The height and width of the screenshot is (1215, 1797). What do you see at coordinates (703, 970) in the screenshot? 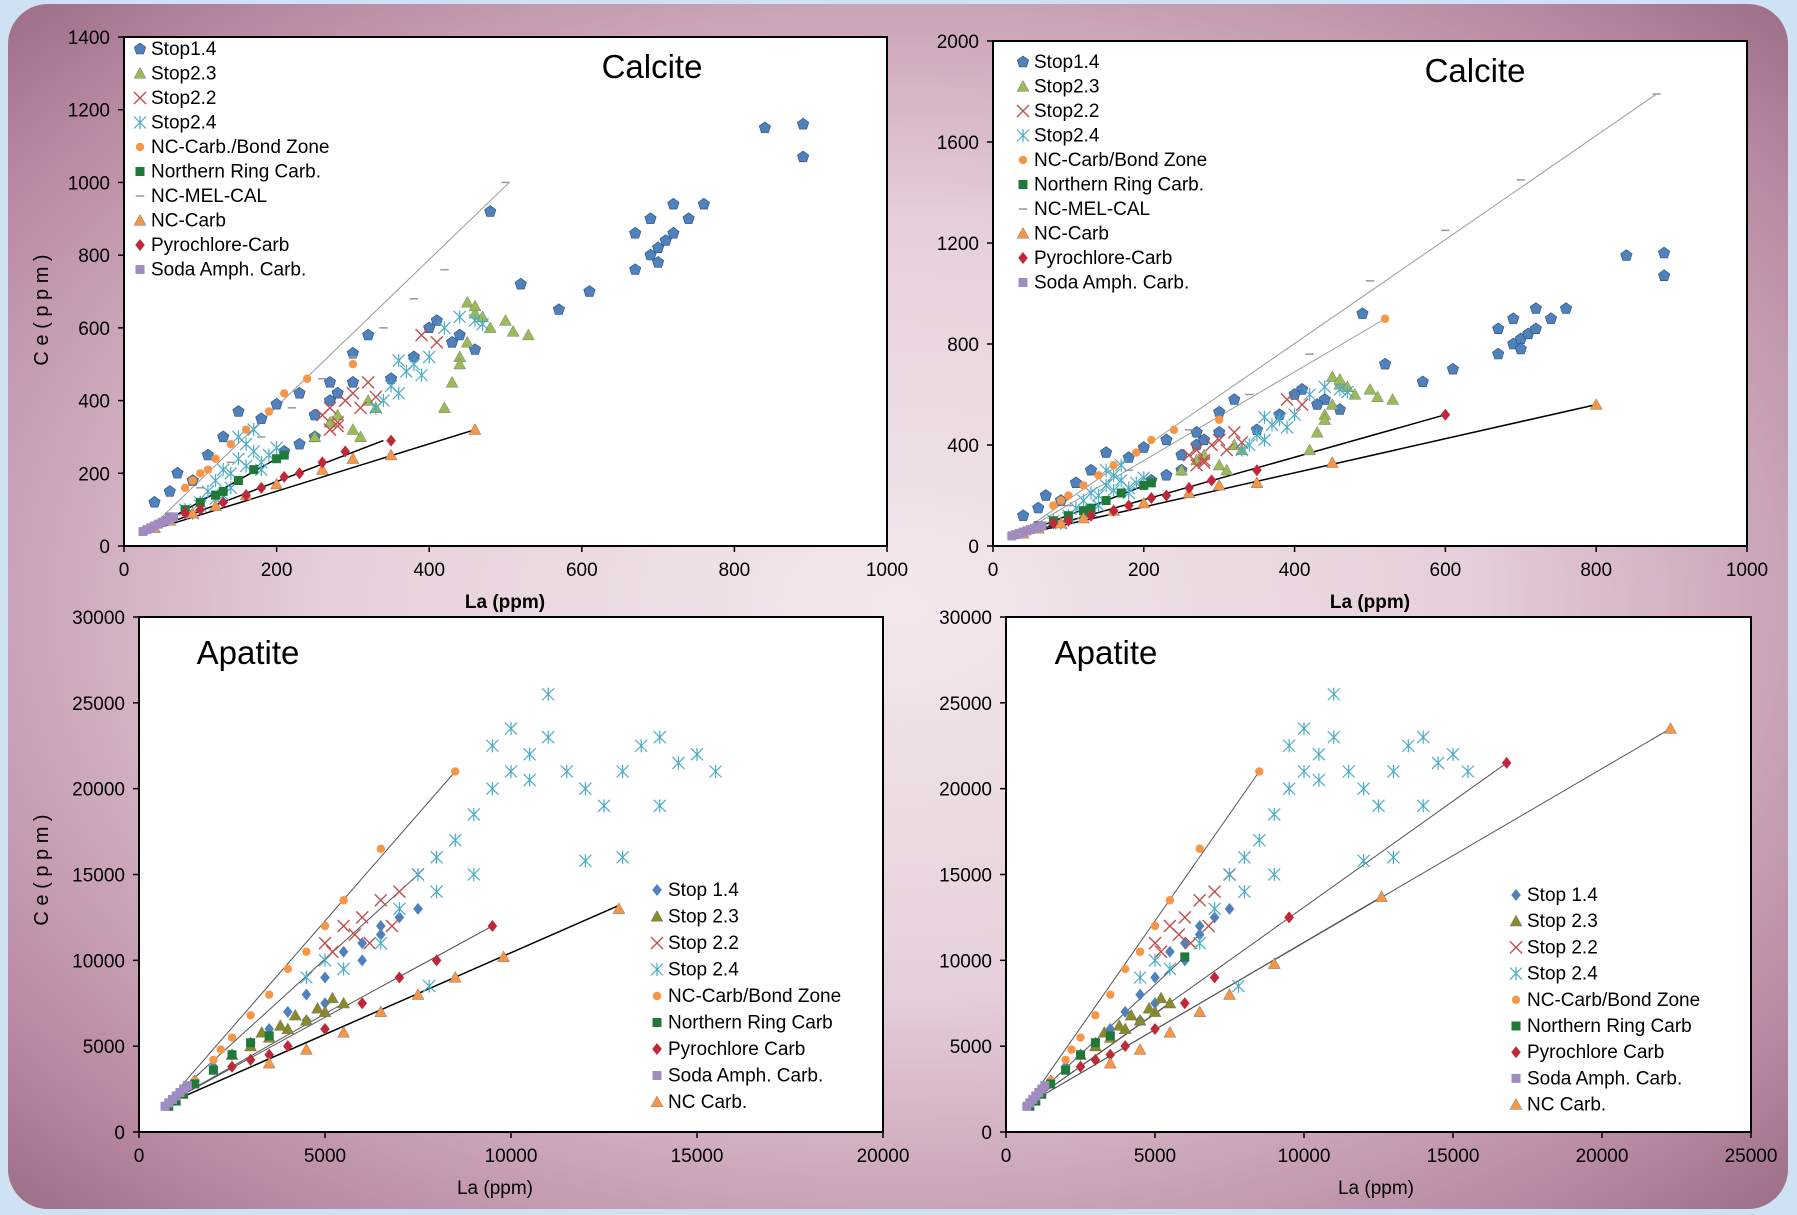
I see `legend-label: Stop 2.4` at bounding box center [703, 970].